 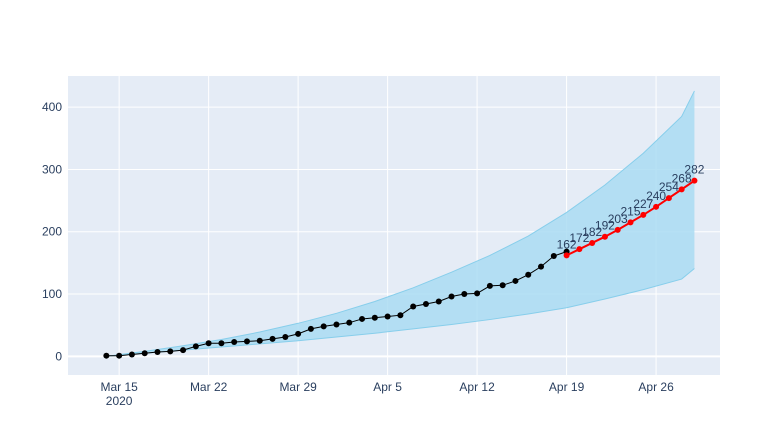 What do you see at coordinates (387, 387) in the screenshot?
I see `x-tick-label: Apr 5` at bounding box center [387, 387].